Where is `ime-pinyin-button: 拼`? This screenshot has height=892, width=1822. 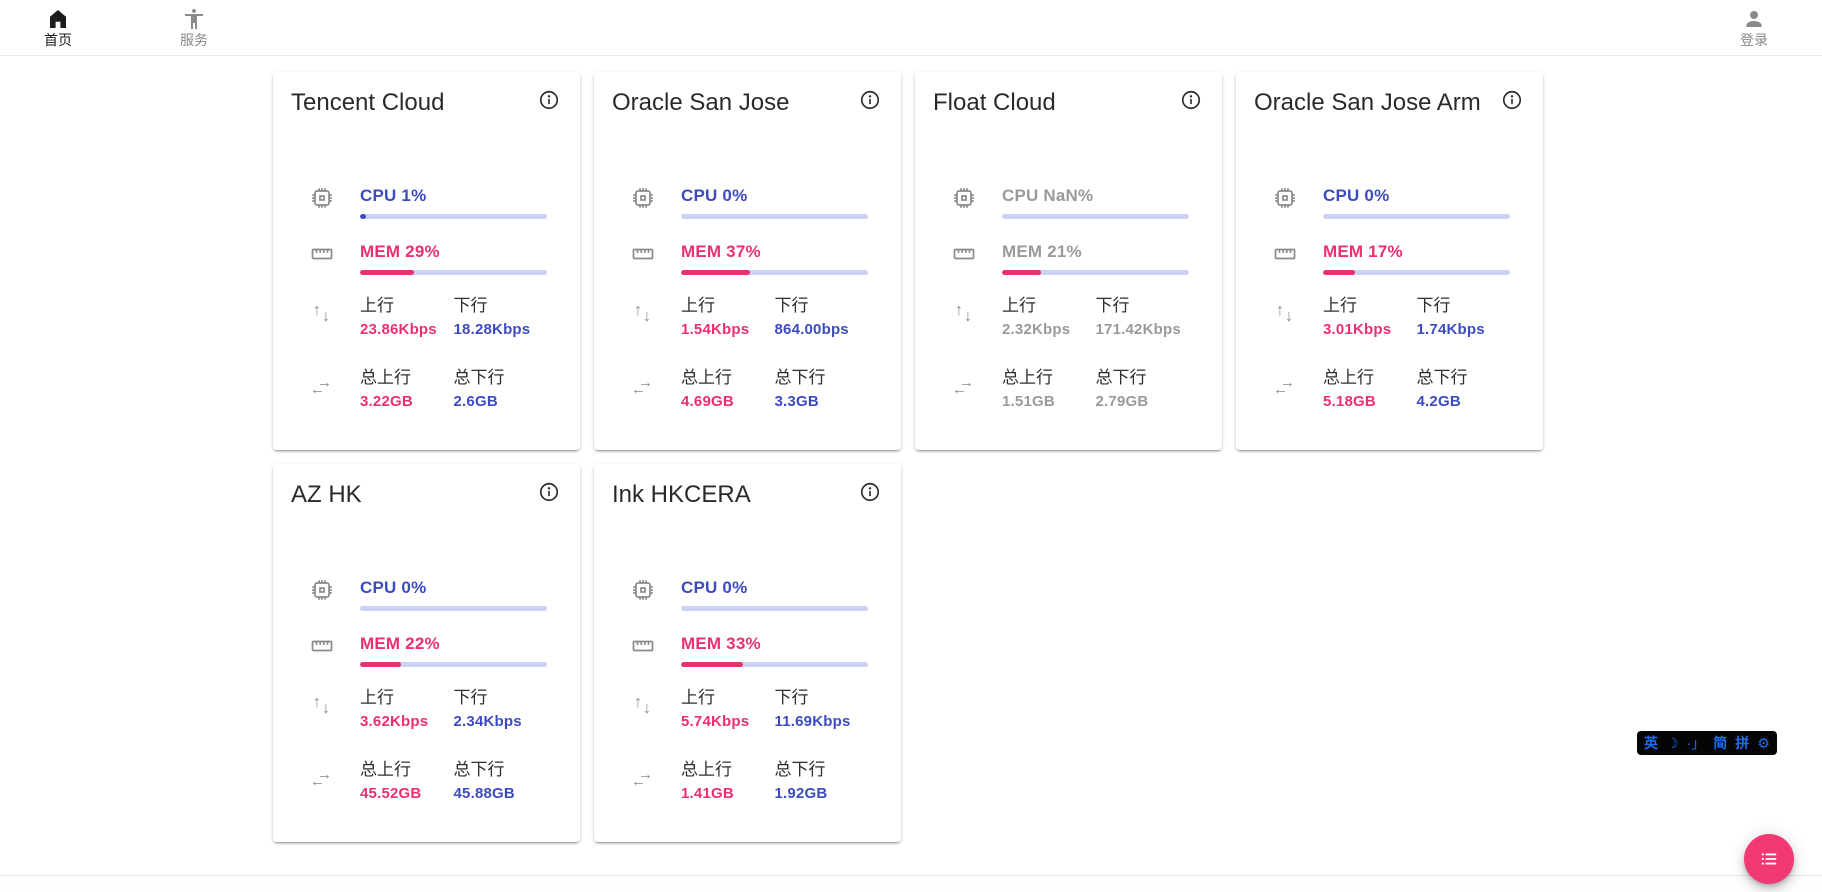 ime-pinyin-button: 拼 is located at coordinates (1742, 743).